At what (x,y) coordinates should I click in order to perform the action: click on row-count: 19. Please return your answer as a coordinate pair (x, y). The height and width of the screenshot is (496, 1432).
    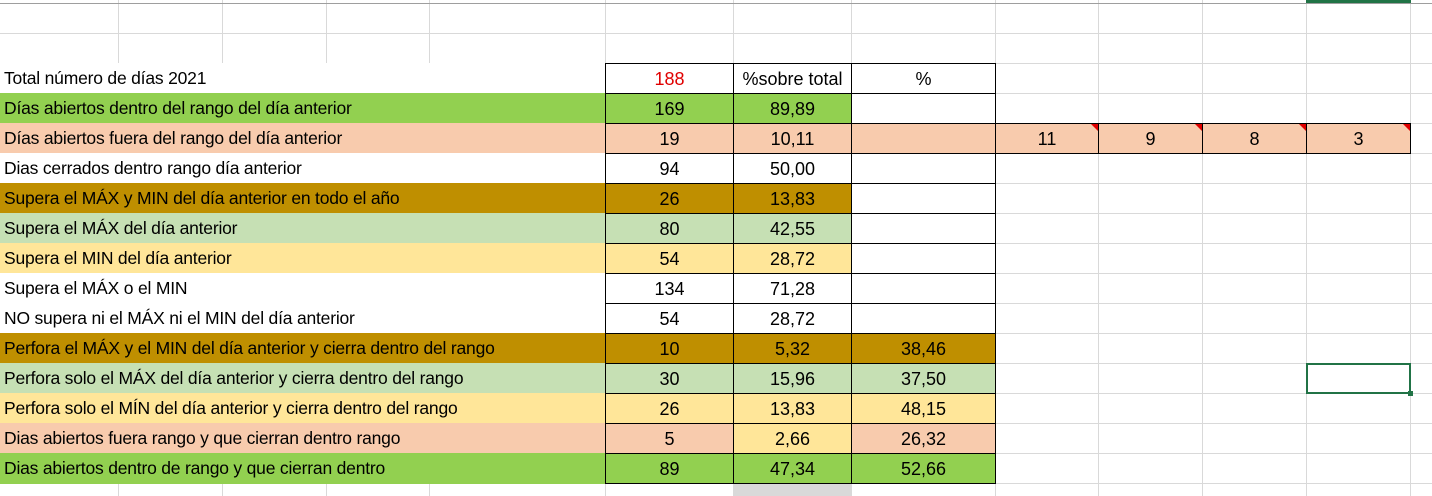
    Looking at the image, I should click on (669, 138).